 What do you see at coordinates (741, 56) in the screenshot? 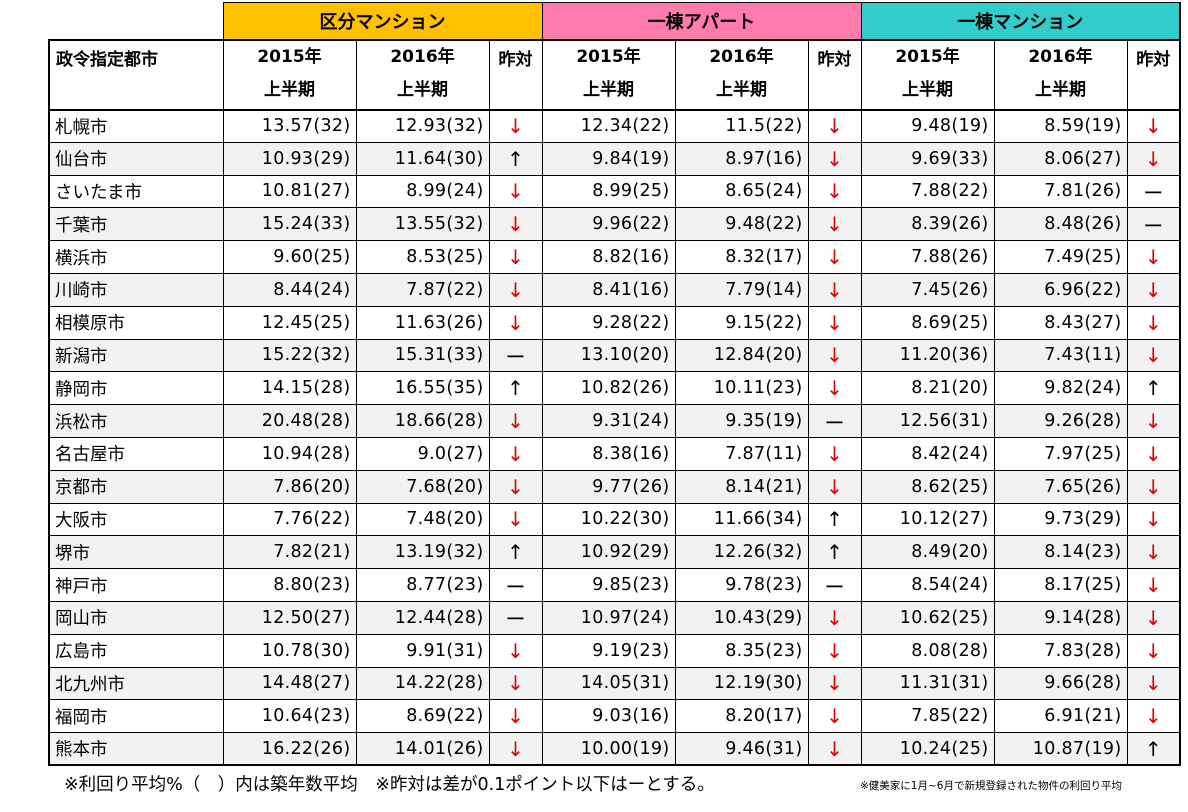
I see `header-year: 2016年` at bounding box center [741, 56].